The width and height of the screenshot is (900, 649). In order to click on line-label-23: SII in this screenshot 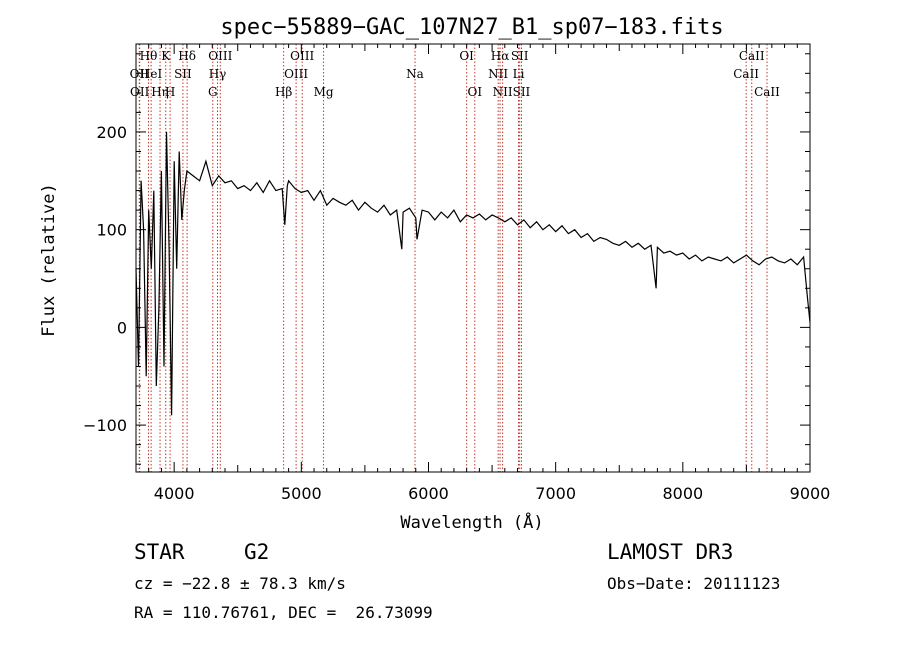, I will do `click(520, 56)`.